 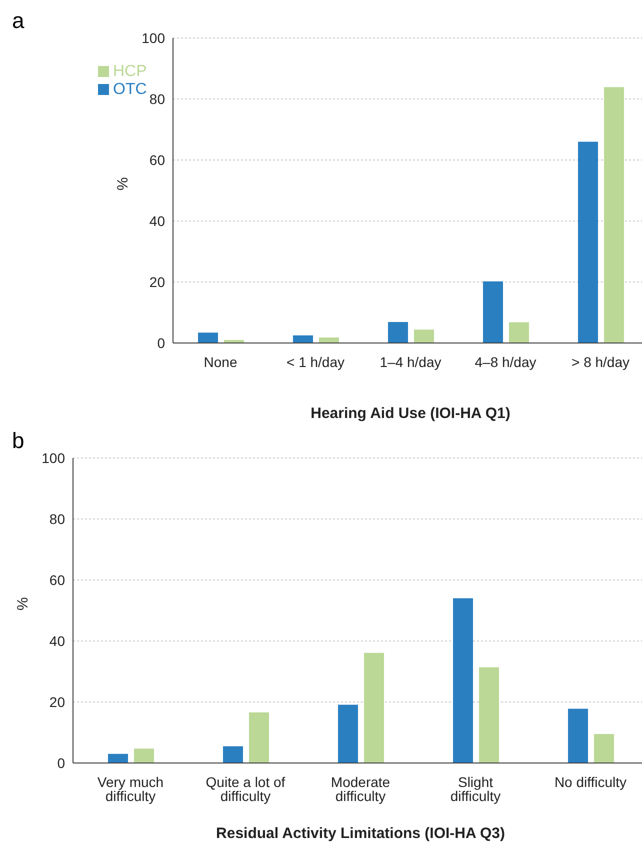 I want to click on x-tick-label: Moderate difficulty, so click(x=360, y=789).